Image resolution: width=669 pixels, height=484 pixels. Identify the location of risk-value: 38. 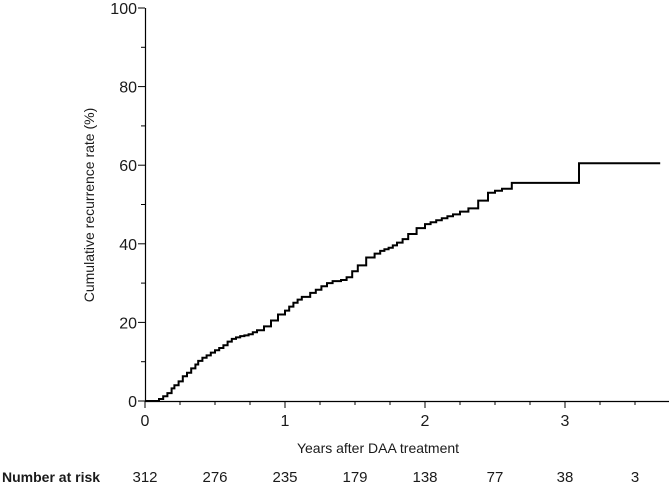
(565, 476).